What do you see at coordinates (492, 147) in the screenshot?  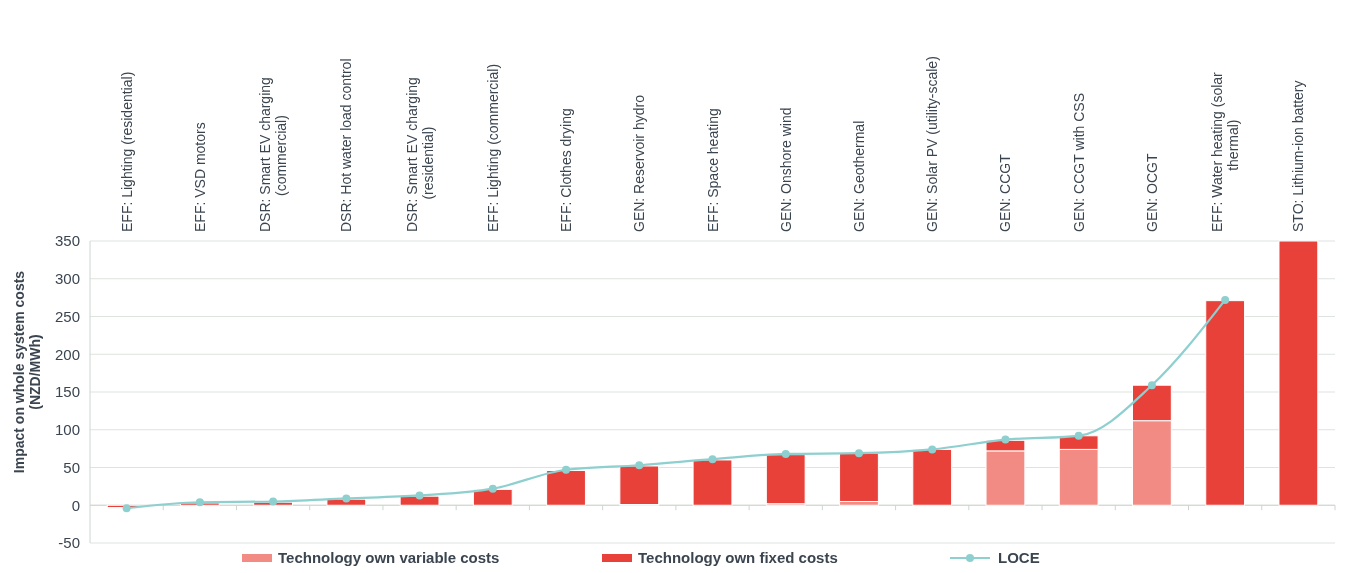 I see `x-tick-label: EFF: Lighting (commercial)` at bounding box center [492, 147].